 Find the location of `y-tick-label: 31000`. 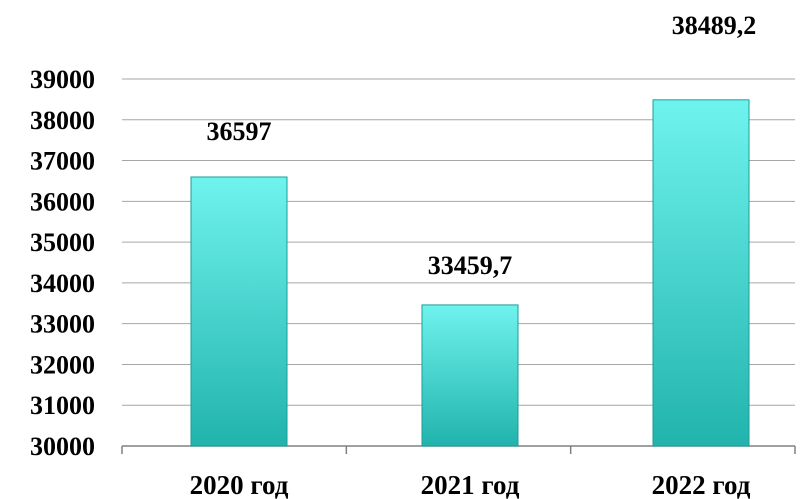

y-tick-label: 31000 is located at coordinates (62, 405).